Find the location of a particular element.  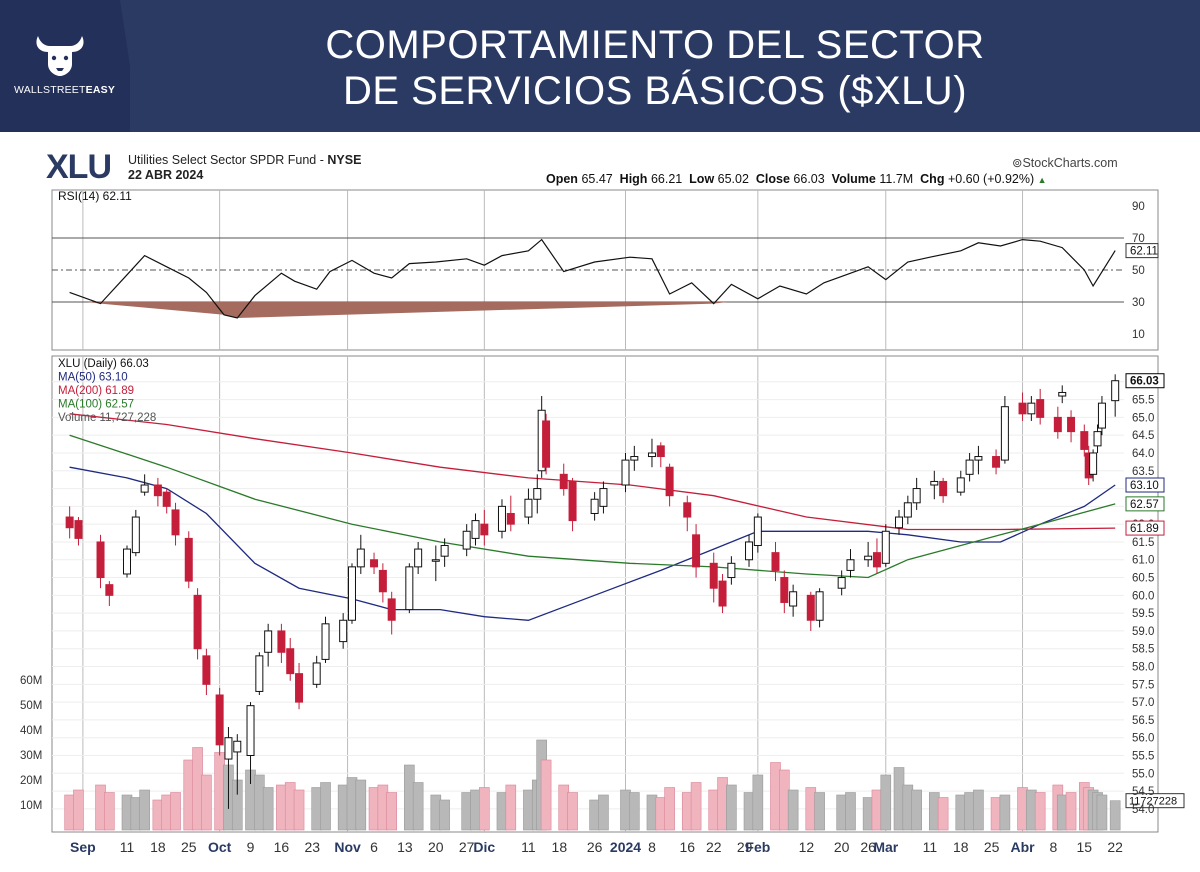

price-tick-label: 58.5 is located at coordinates (1143, 650).